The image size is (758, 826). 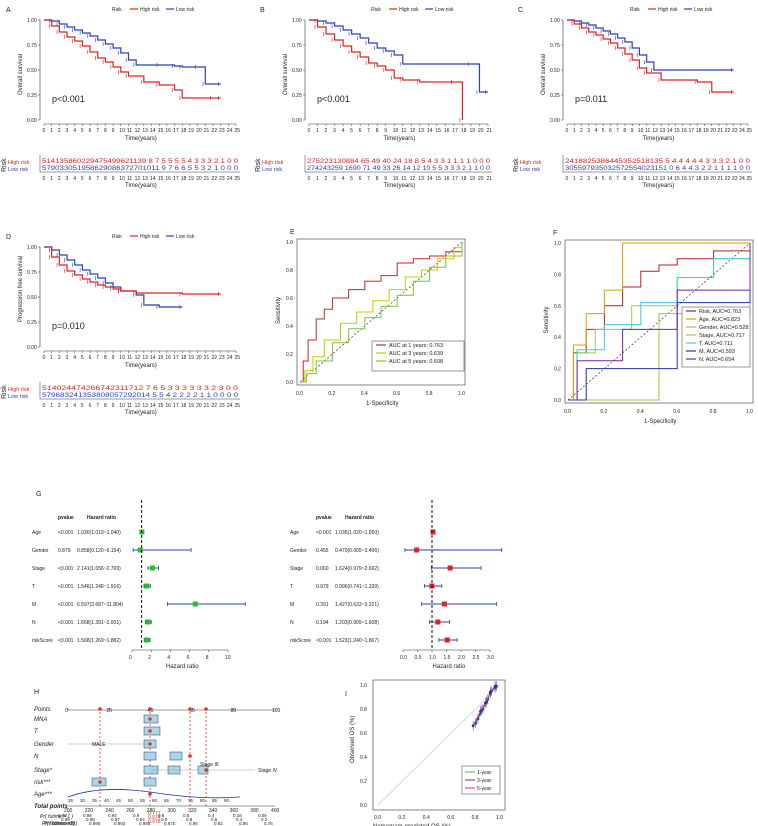 What do you see at coordinates (567, 412) in the screenshot?
I see `x-tick-label: 0.0` at bounding box center [567, 412].